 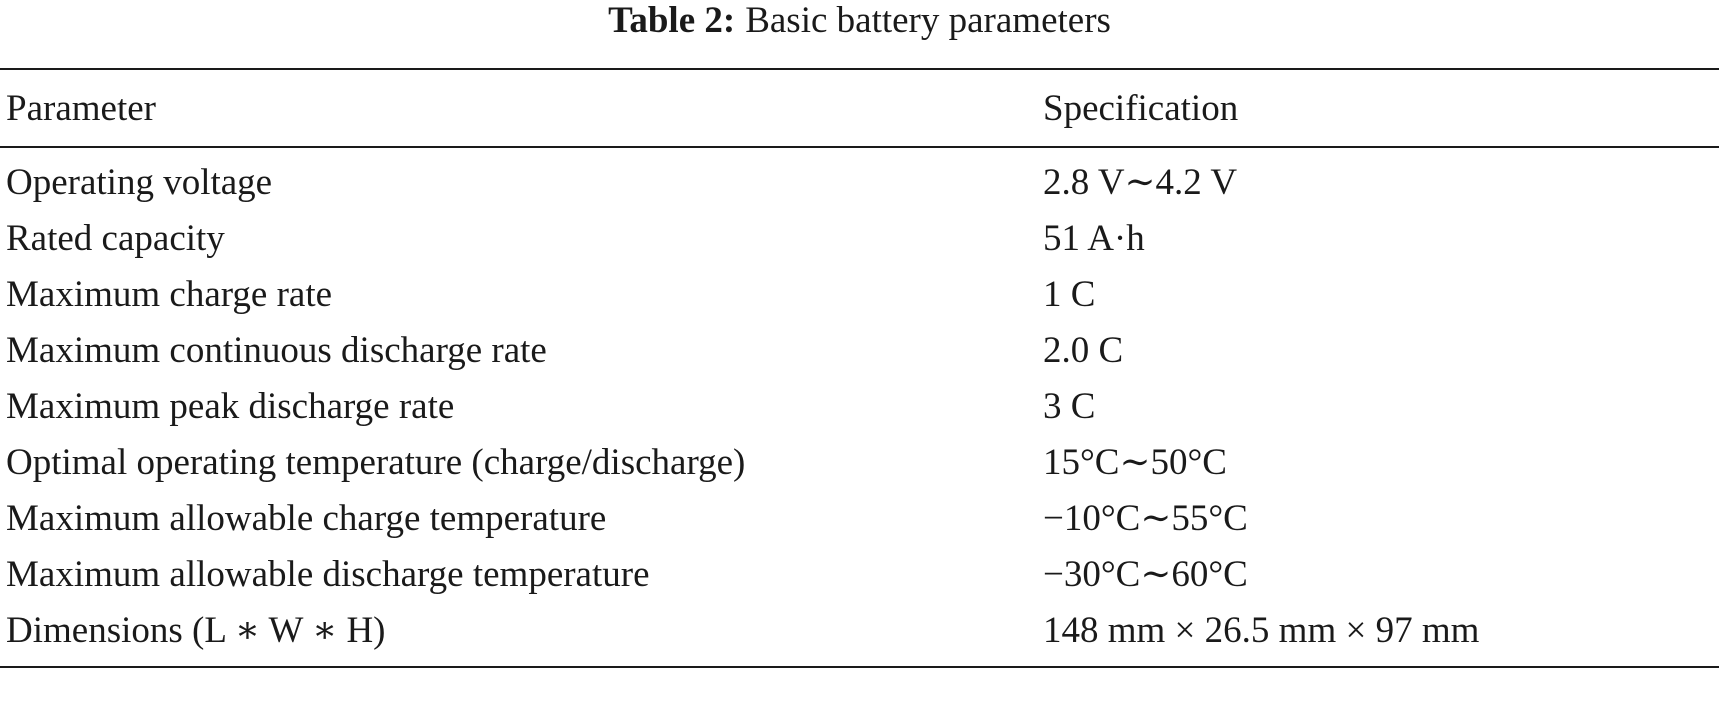 I want to click on specification-cell: 3 C, so click(x=1069, y=406).